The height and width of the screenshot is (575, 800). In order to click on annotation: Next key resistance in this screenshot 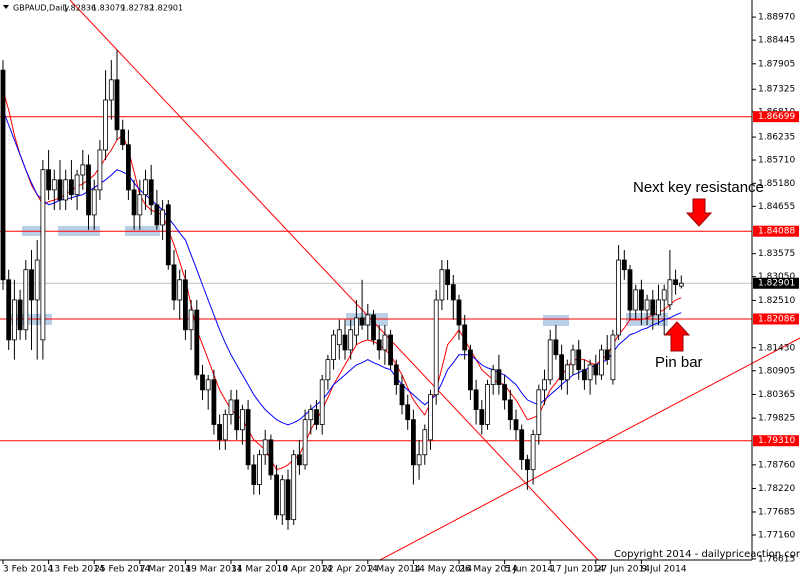, I will do `click(698, 187)`.